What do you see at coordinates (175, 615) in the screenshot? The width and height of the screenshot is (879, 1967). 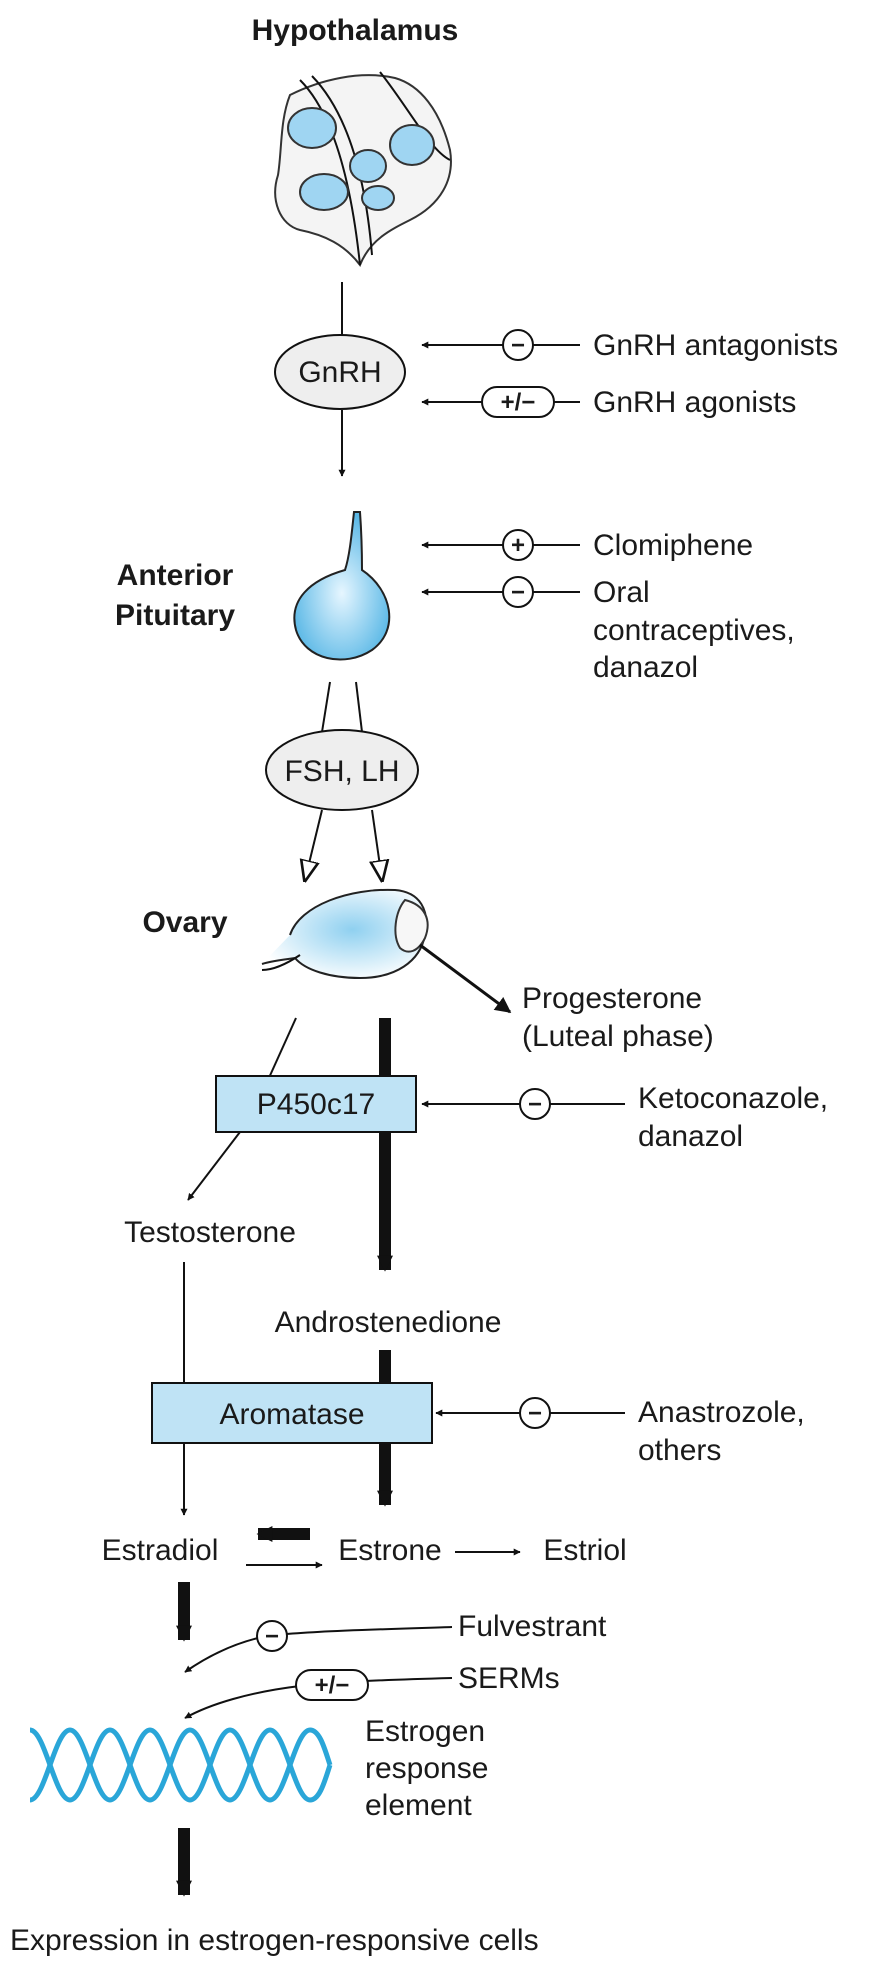 I see `anterior-pituitary-label-2: Pituitary` at bounding box center [175, 615].